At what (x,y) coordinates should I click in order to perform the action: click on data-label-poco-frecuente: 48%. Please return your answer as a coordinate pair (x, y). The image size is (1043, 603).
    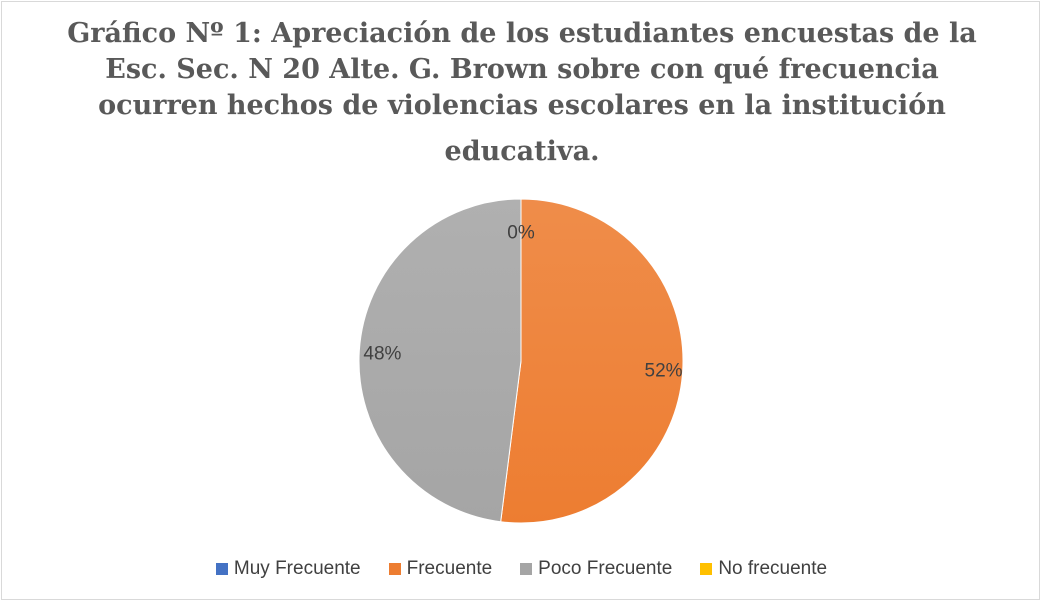
    Looking at the image, I should click on (382, 354).